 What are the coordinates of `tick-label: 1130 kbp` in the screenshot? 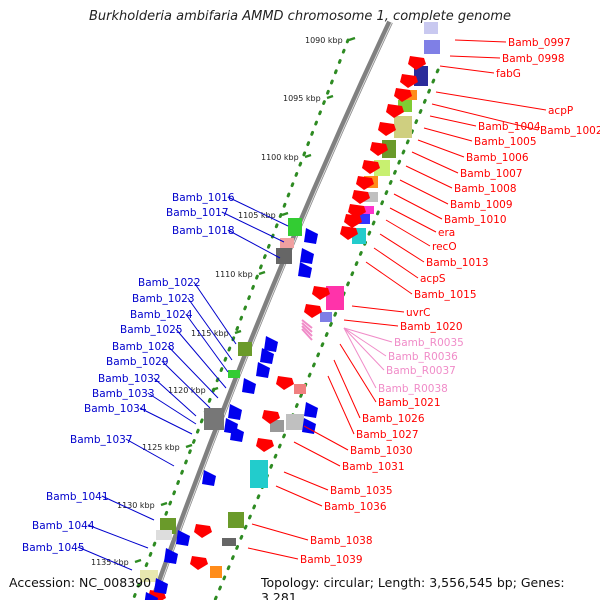 It's located at (136, 505).